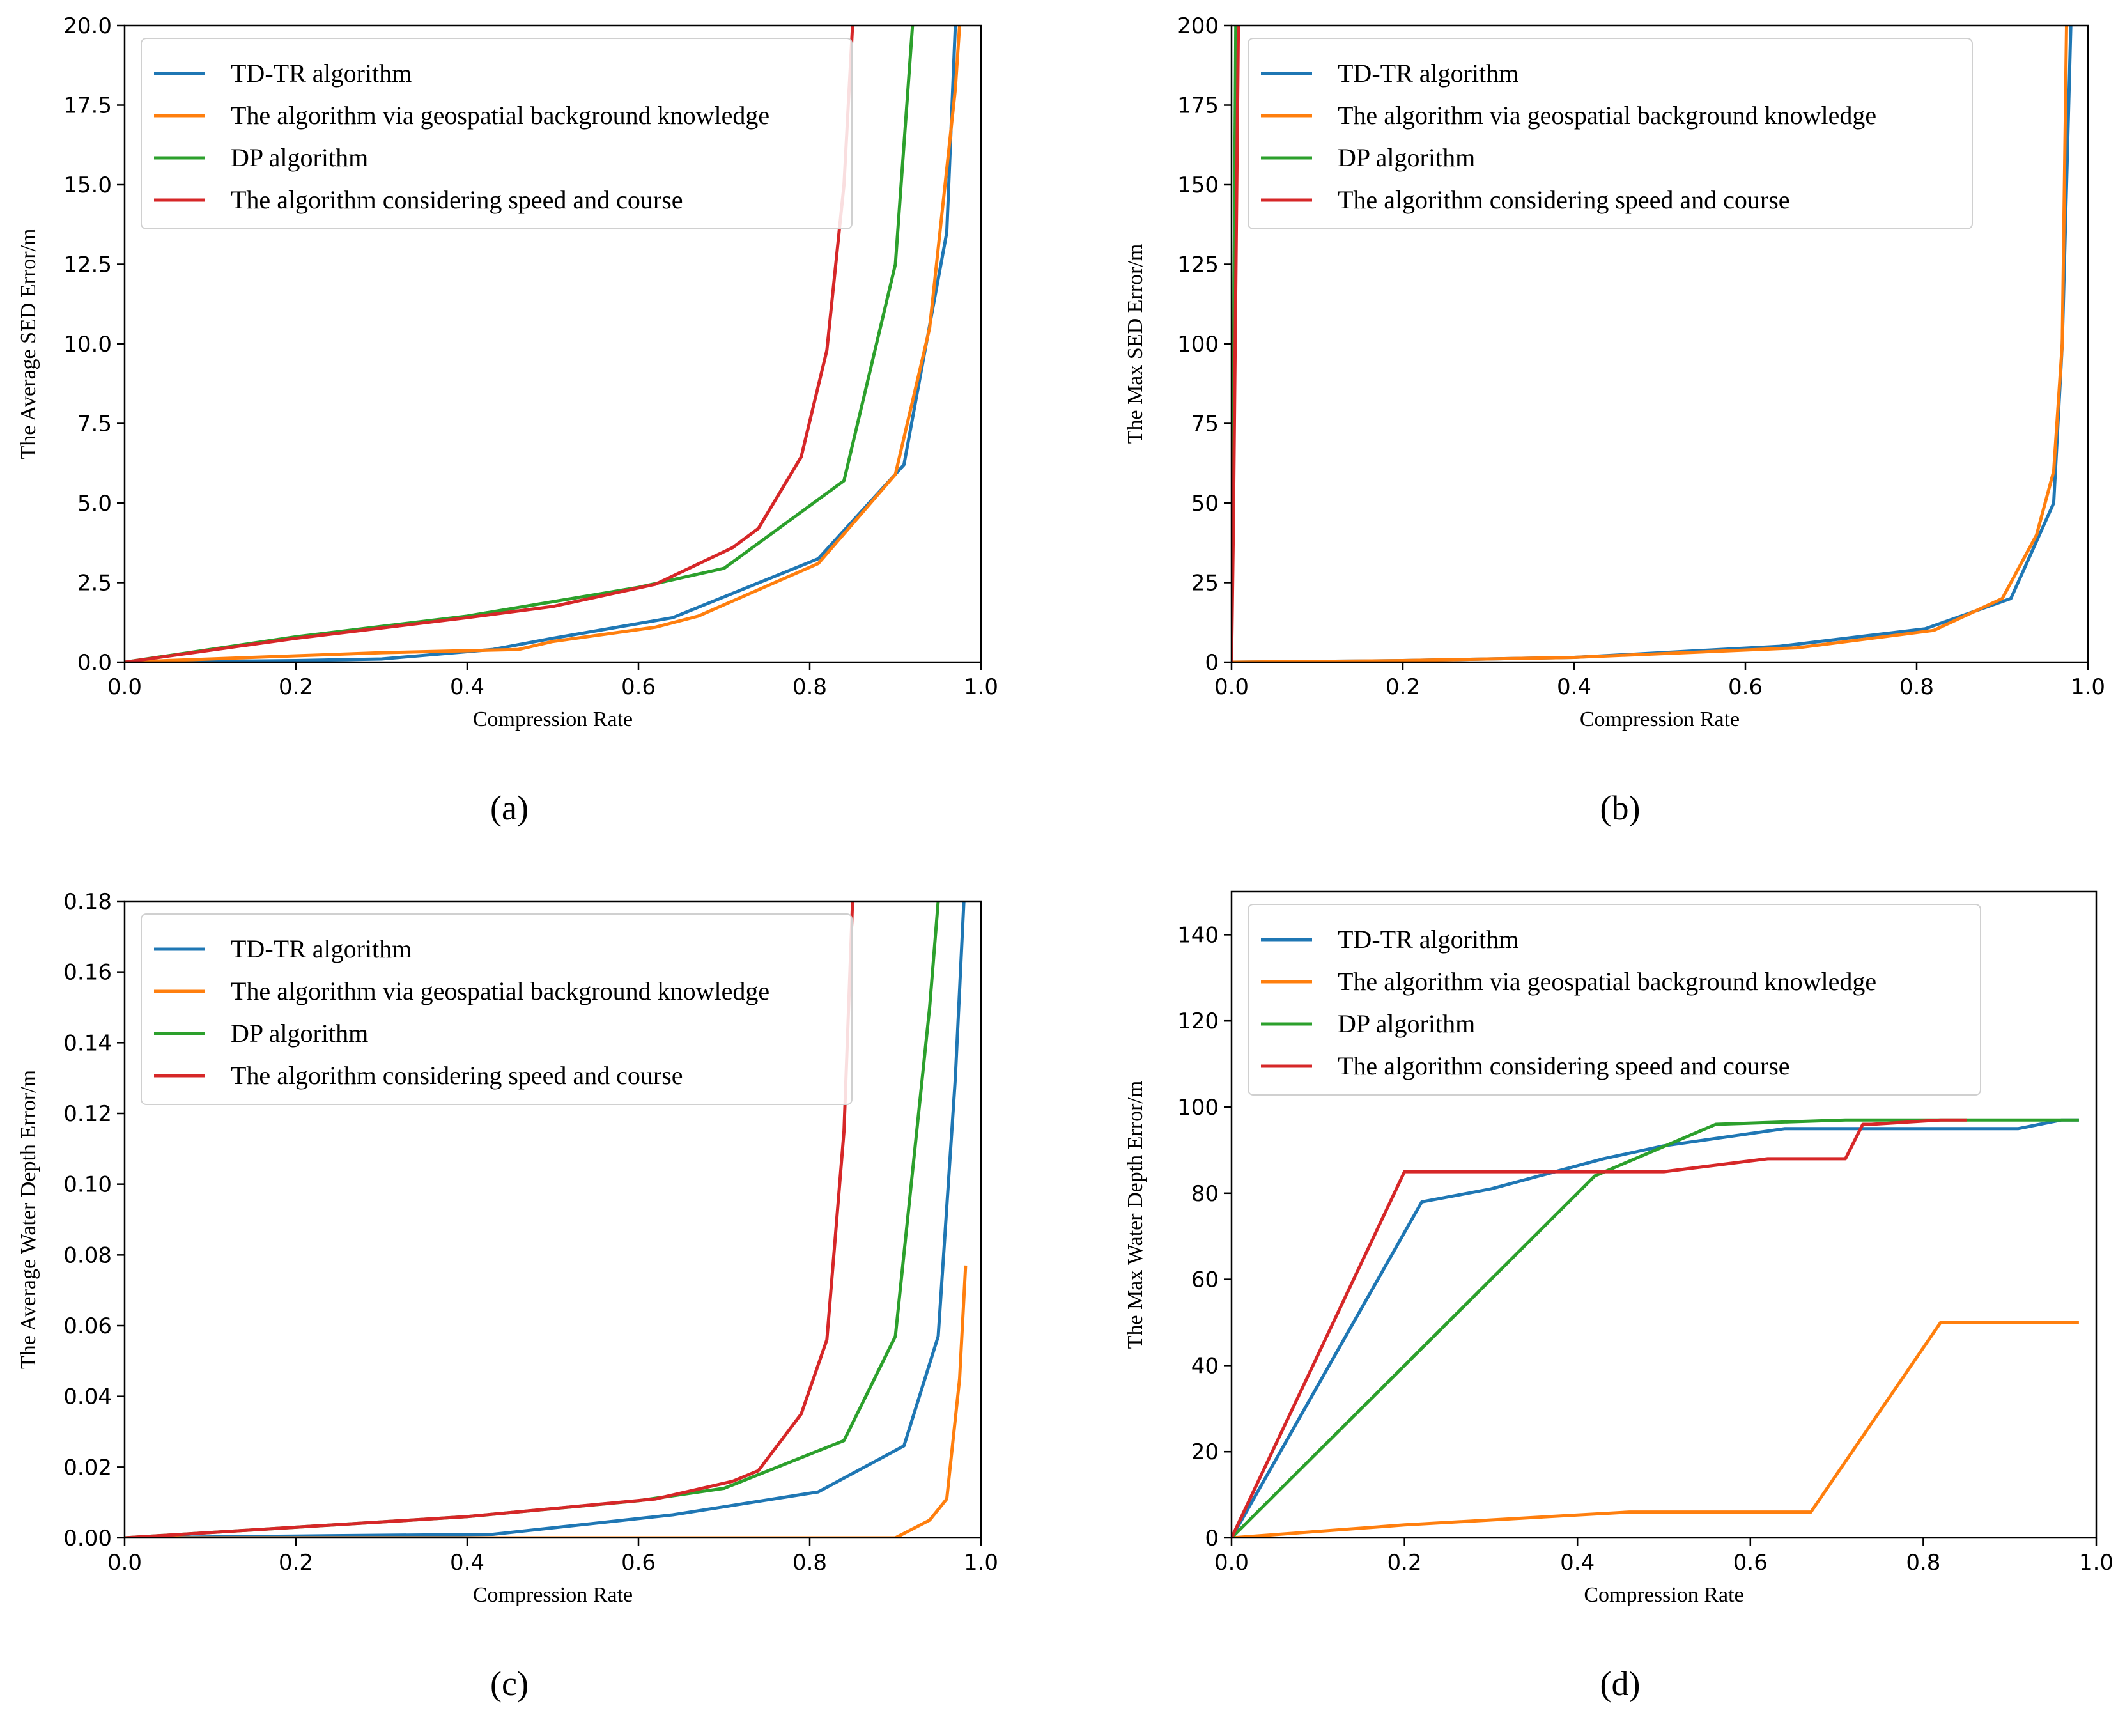 This screenshot has width=2125, height=1736. I want to click on y-tick-label: 80, so click(1205, 1194).